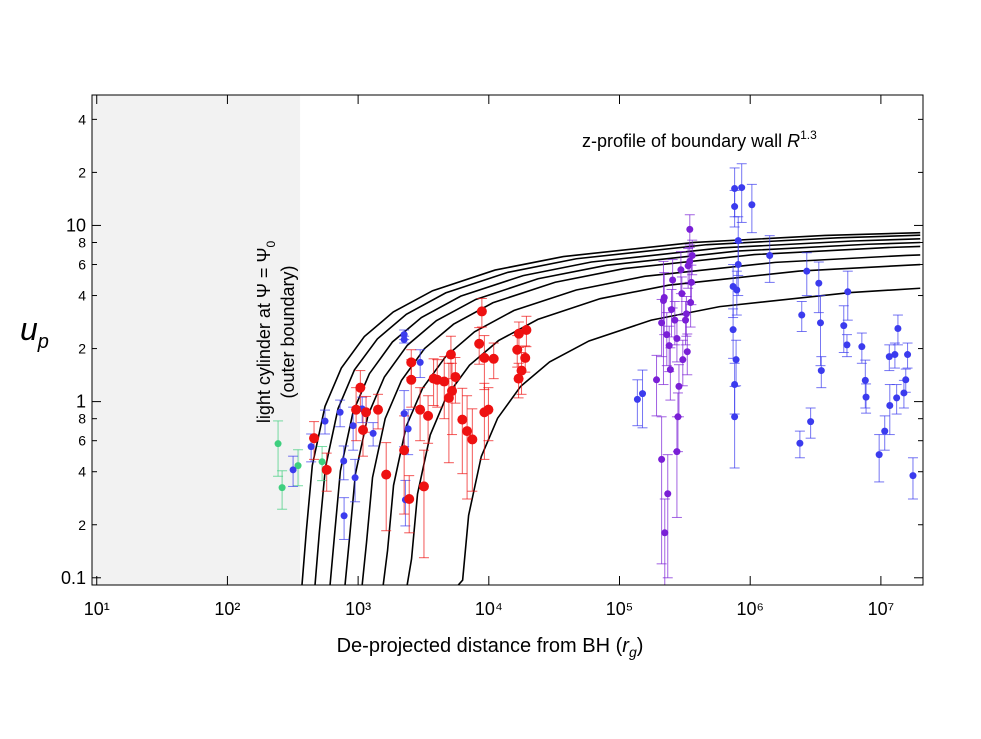 The height and width of the screenshot is (739, 981). What do you see at coordinates (808, 135) in the screenshot?
I see `annotation-exponent: 1.3` at bounding box center [808, 135].